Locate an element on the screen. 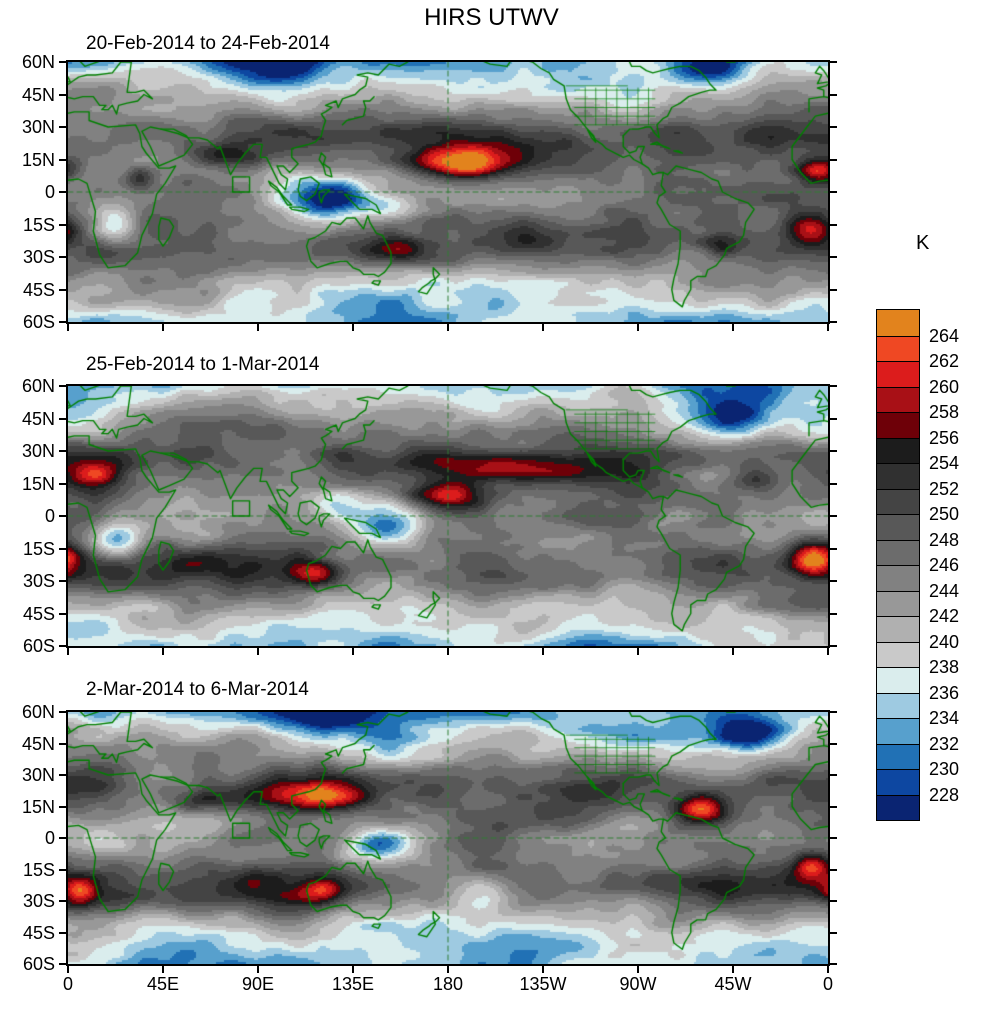 Image resolution: width=983 pixels, height=1014 pixels. colorbar-tick-label: 236 is located at coordinates (944, 692).